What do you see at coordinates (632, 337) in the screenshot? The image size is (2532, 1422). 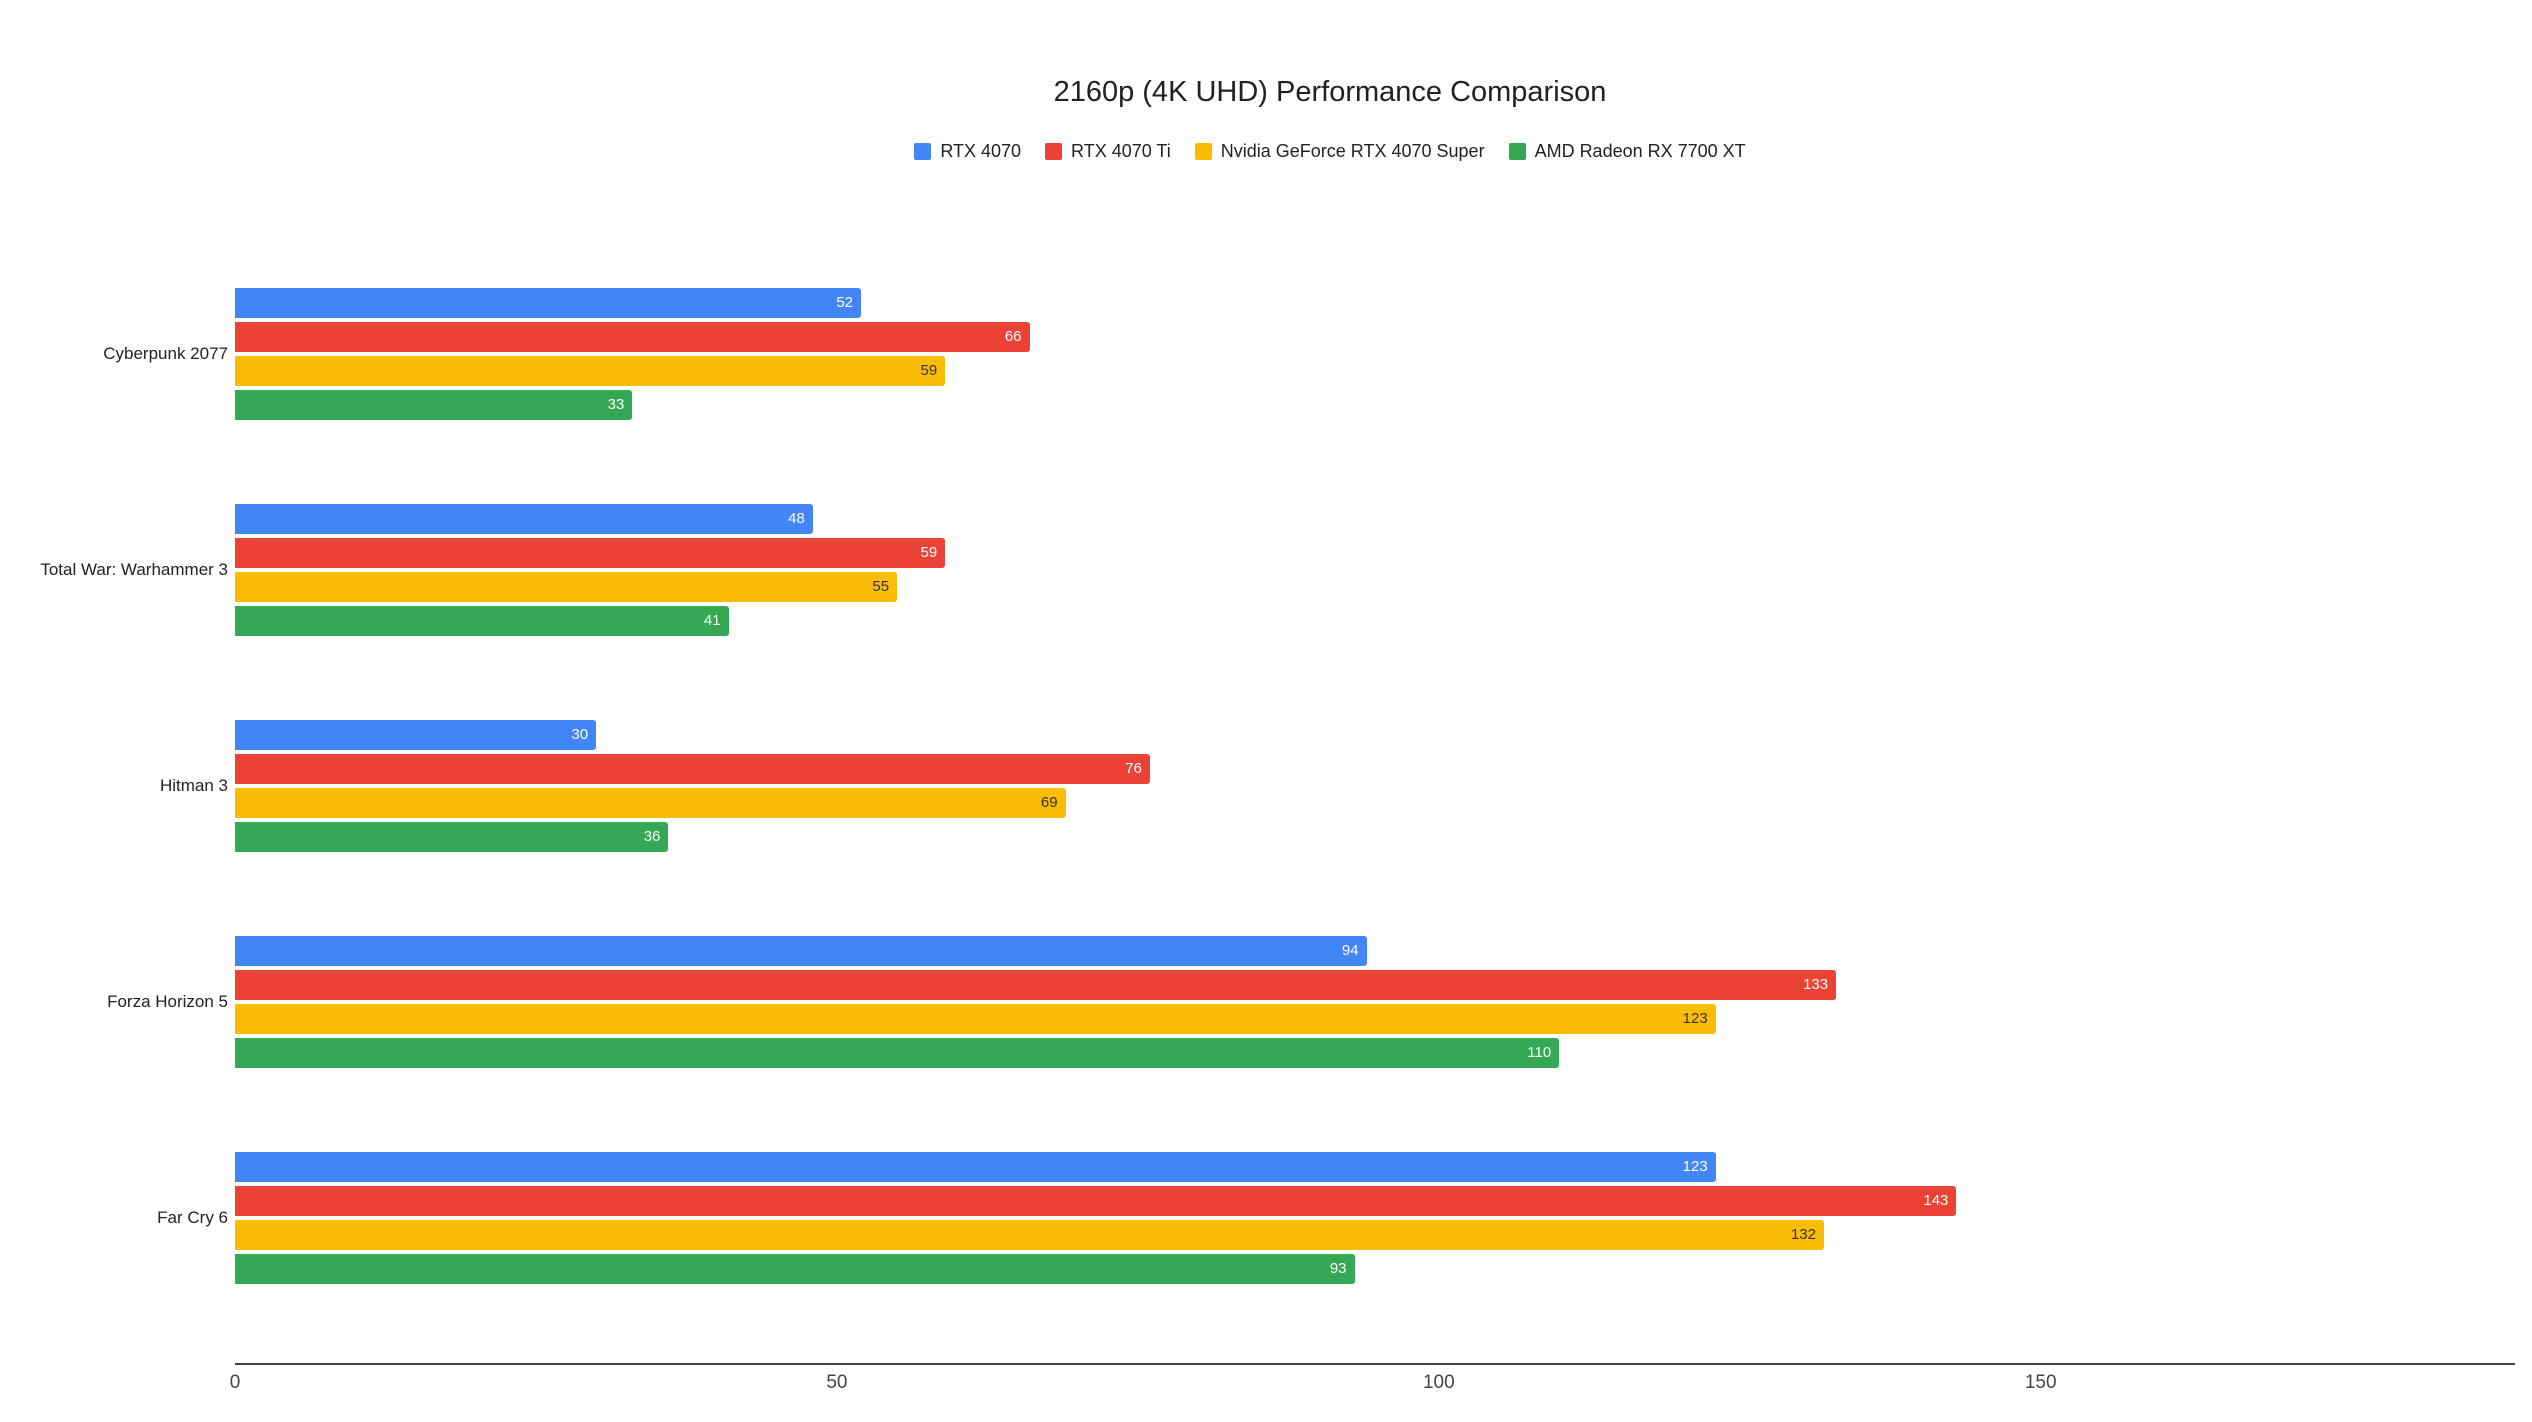 I see `bar-rtx-4070-ti: 66` at bounding box center [632, 337].